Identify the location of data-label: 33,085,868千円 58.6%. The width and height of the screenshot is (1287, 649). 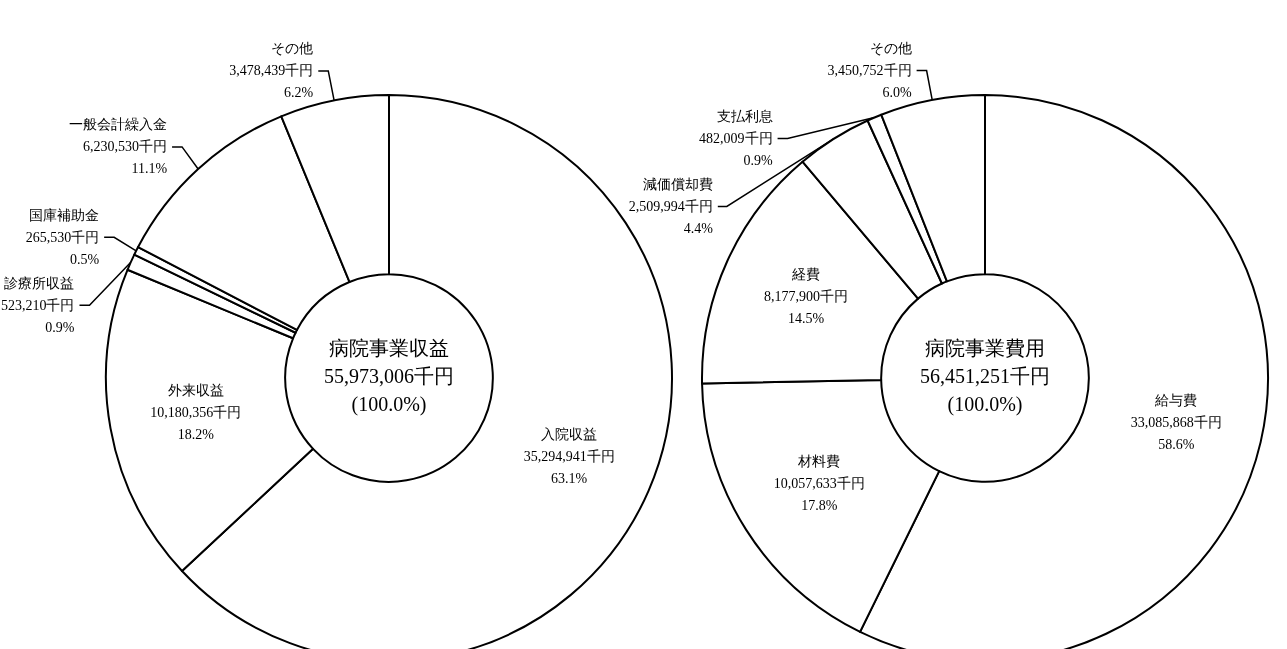
(1176, 434).